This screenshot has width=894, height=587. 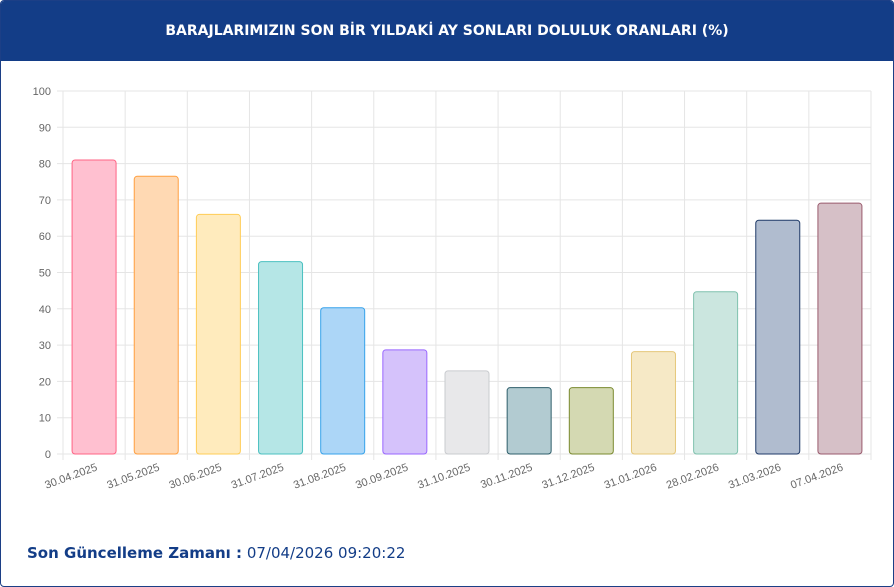 I want to click on x-tick-label: 31.05.2025, so click(x=133, y=477).